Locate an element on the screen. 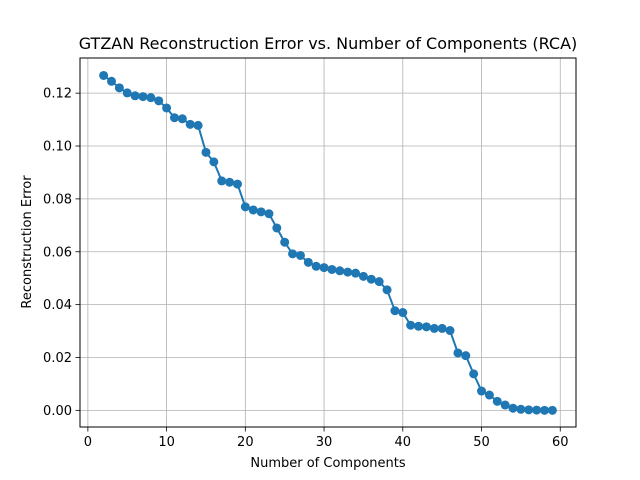 This screenshot has height=480, width=640. y-tick-label: 0.10 is located at coordinates (57, 147).